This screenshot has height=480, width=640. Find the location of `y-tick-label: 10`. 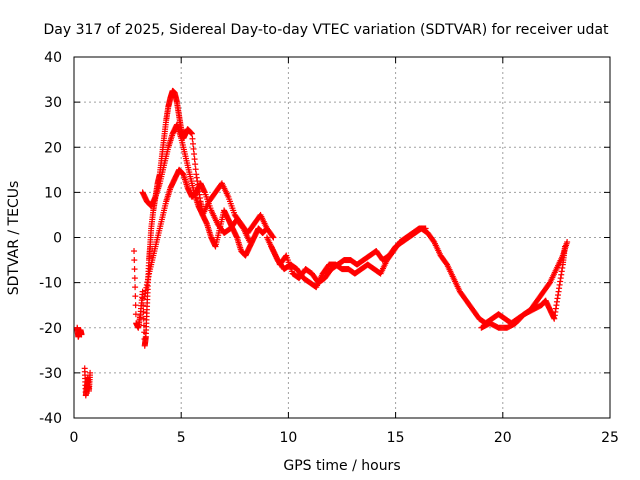

y-tick-label: 10 is located at coordinates (53, 193).